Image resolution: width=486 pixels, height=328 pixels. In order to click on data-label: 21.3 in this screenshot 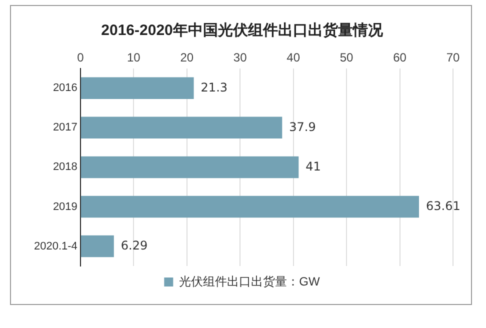, I will do `click(214, 87)`.